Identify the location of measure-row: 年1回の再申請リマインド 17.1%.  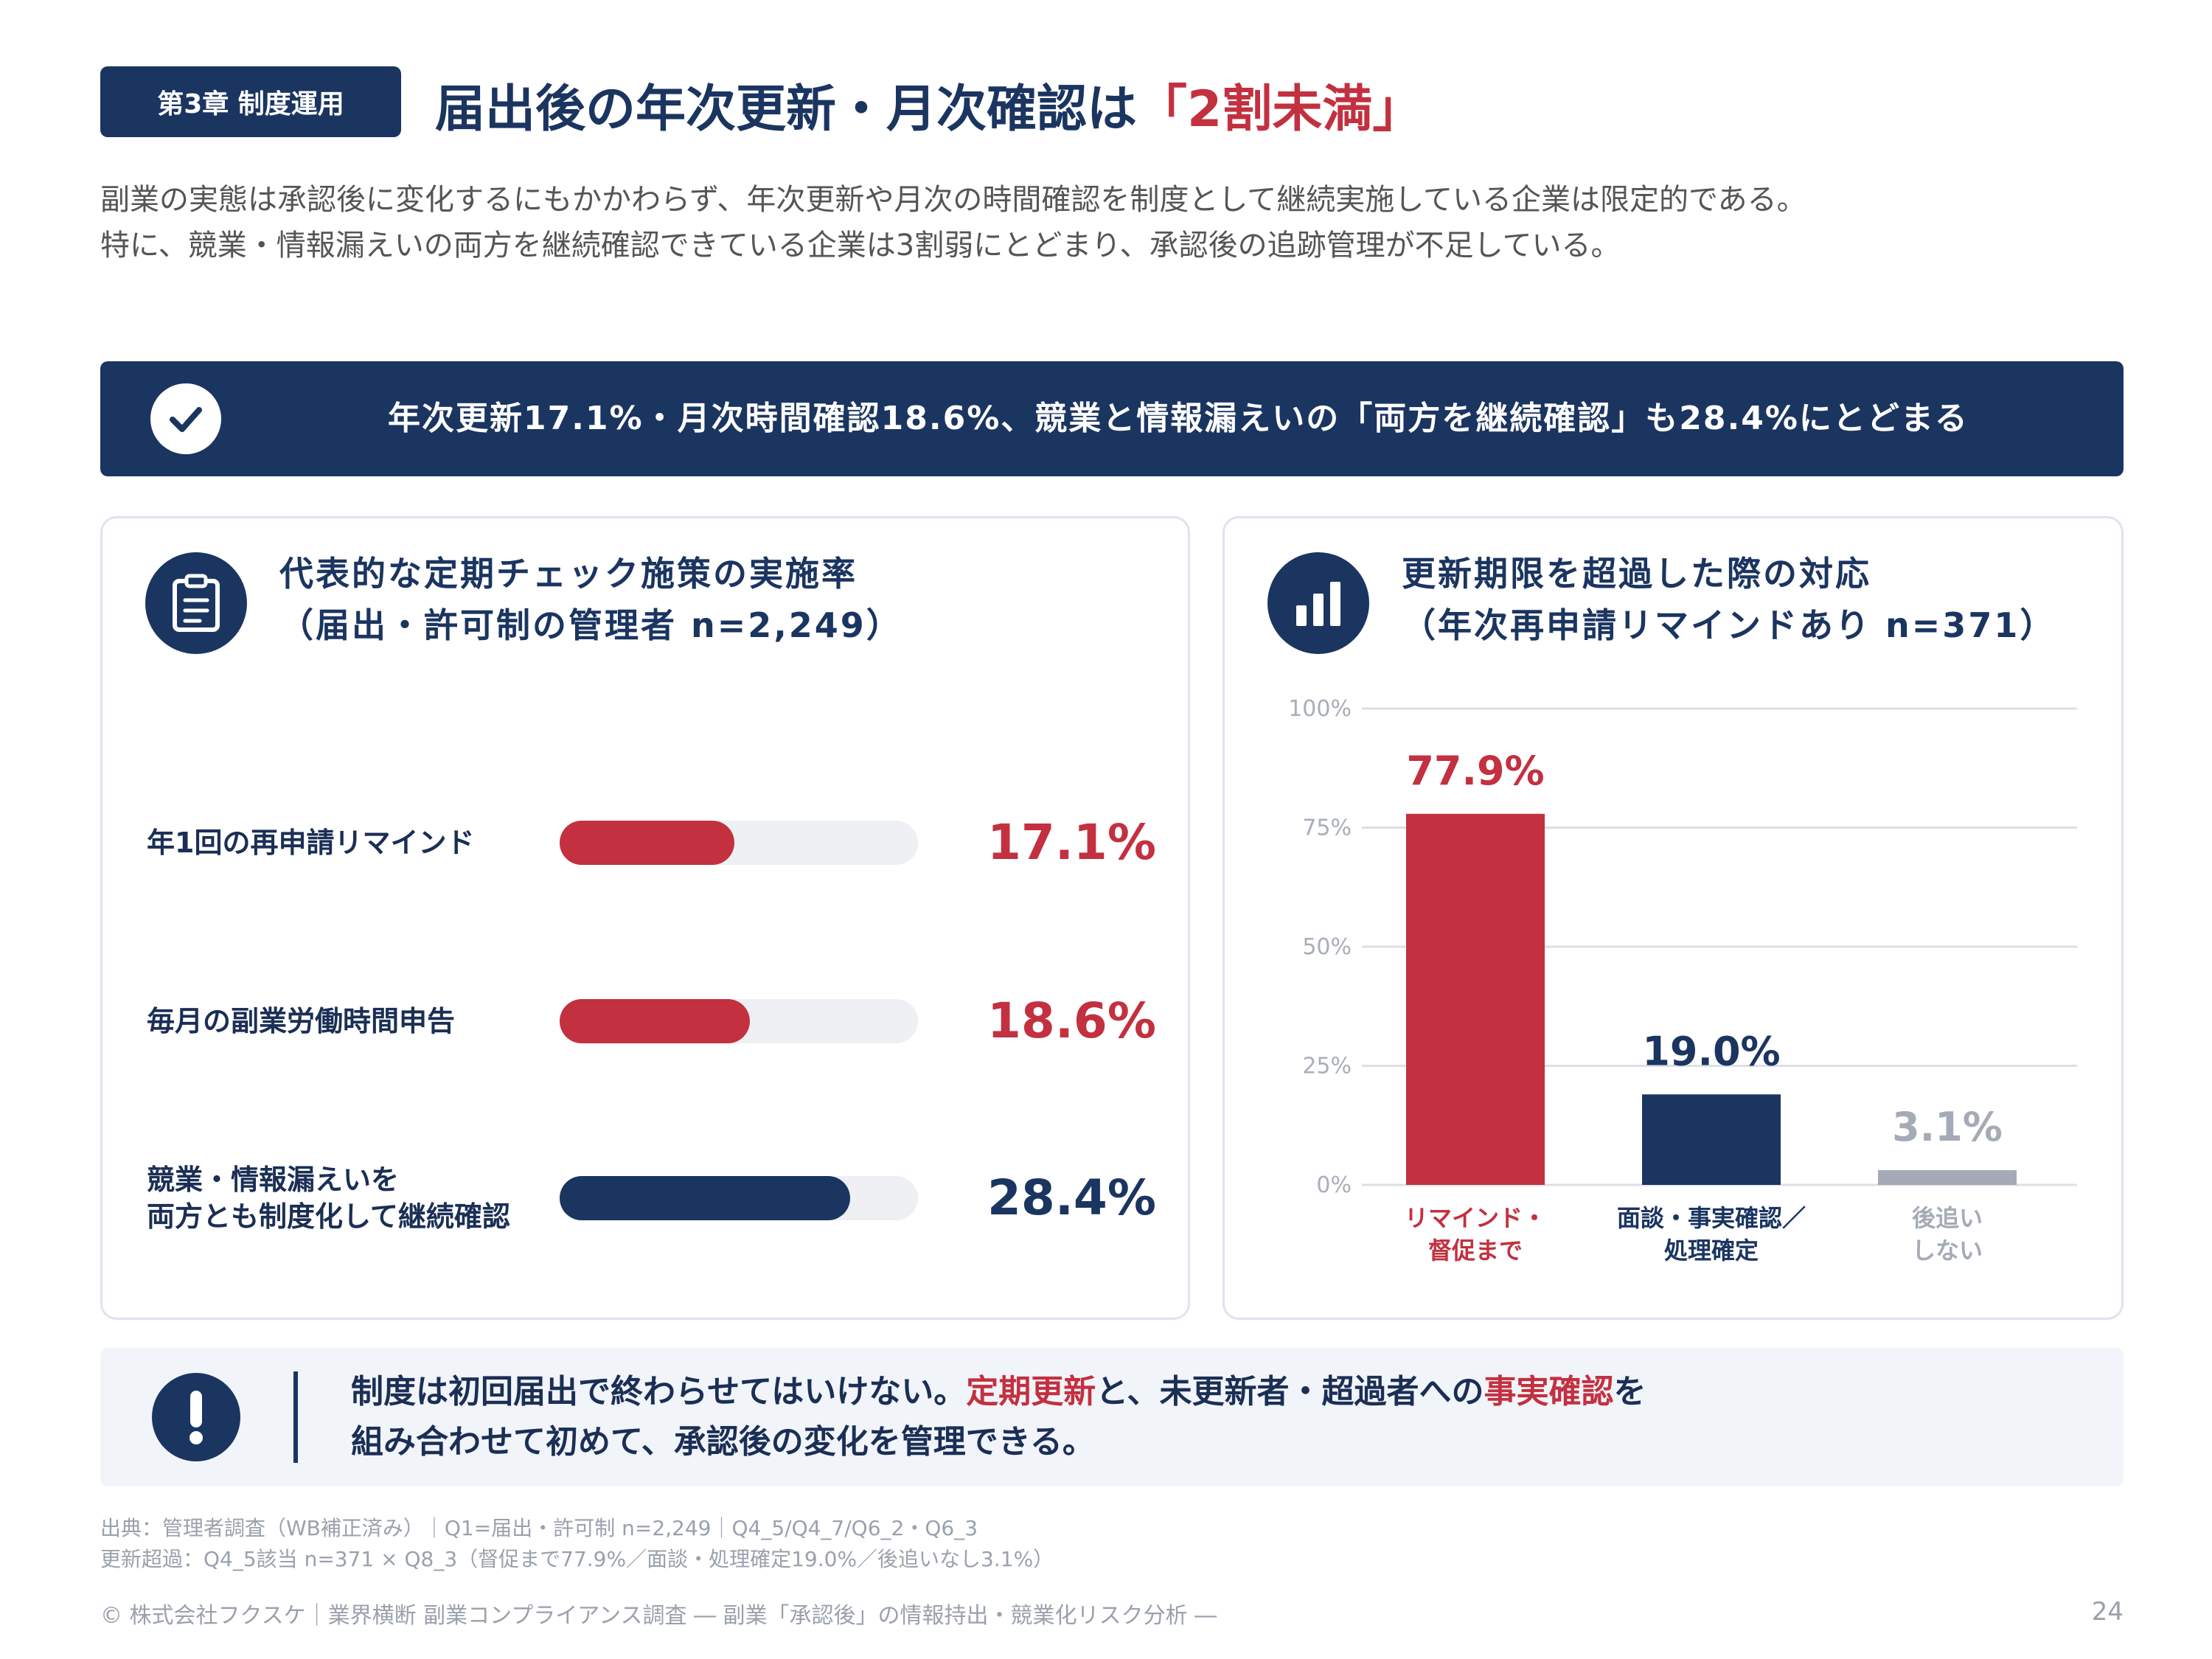
(651, 842).